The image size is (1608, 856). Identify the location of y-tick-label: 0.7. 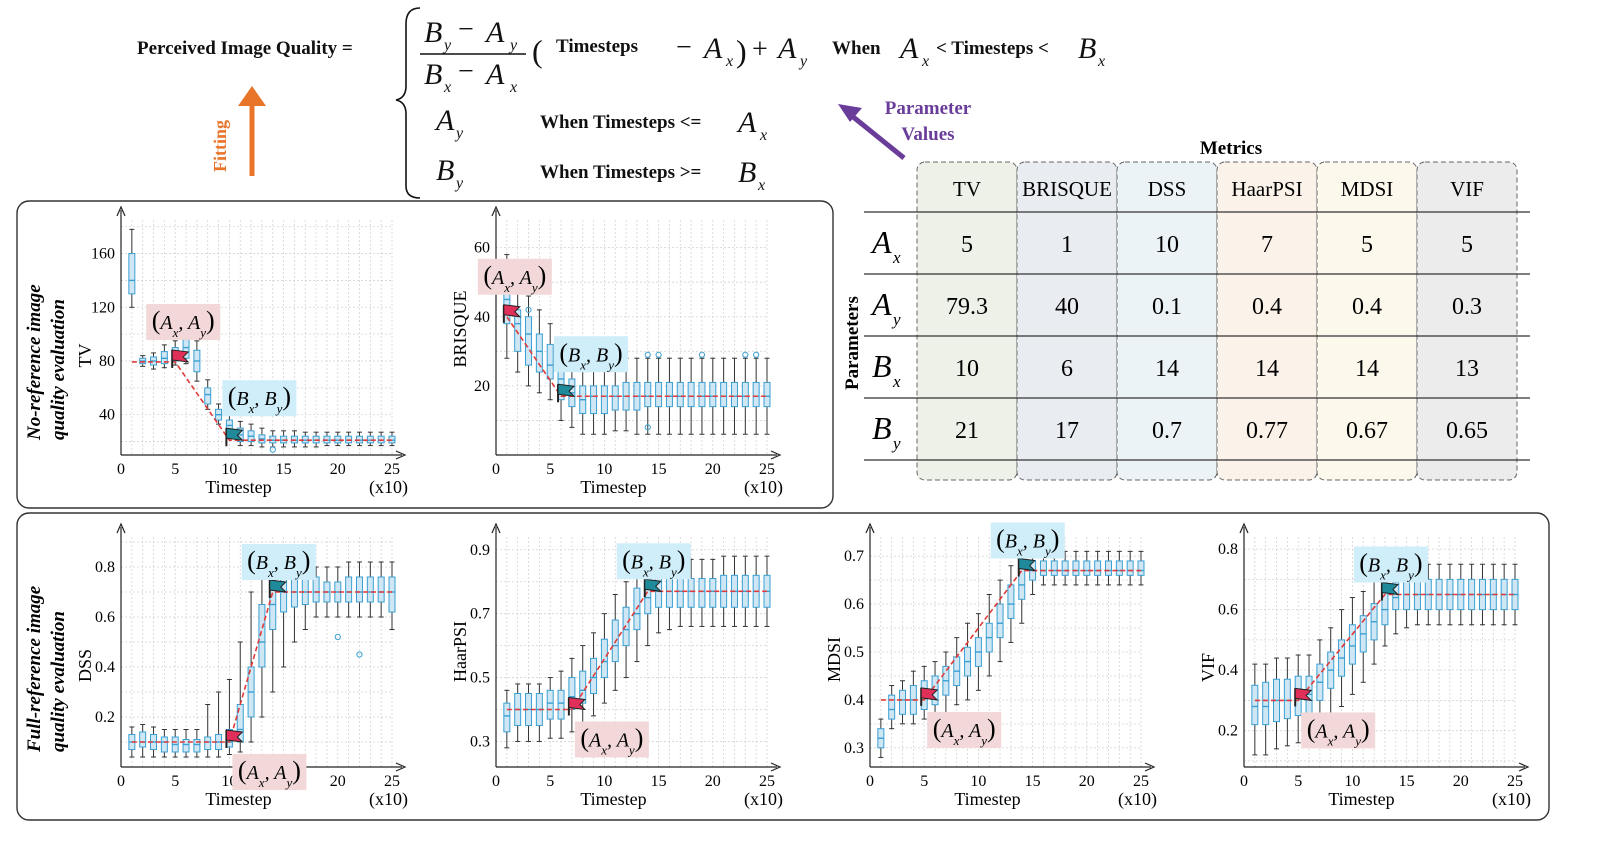
(480, 614).